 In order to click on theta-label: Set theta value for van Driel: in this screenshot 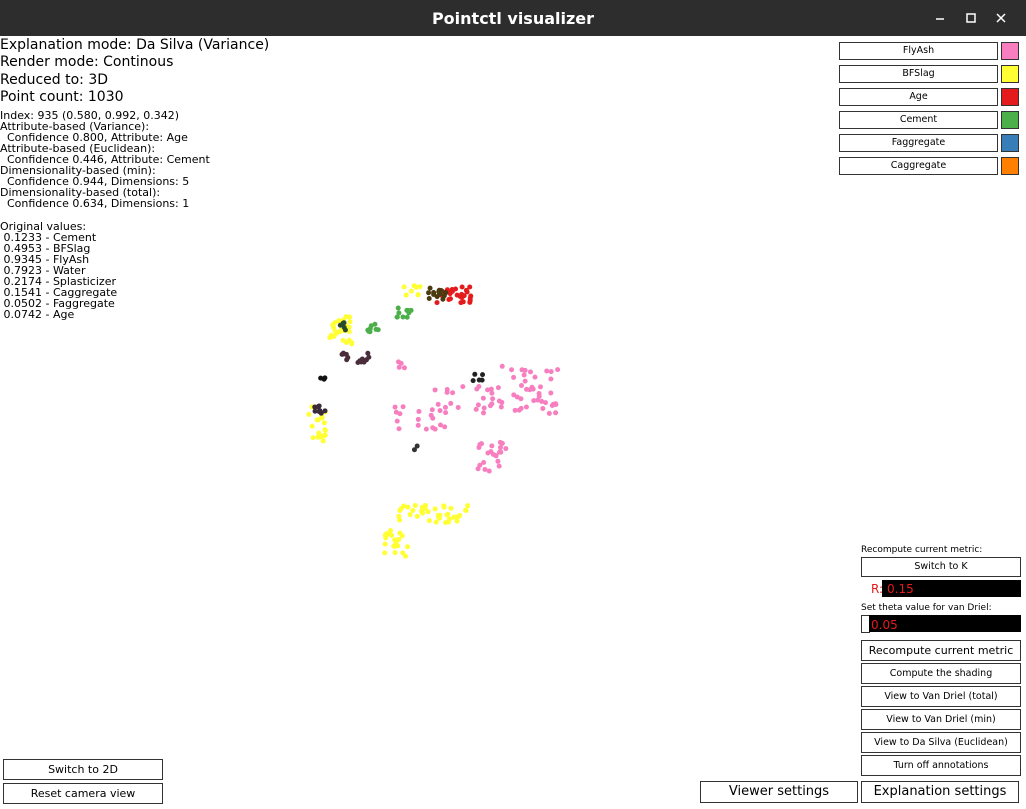, I will do `click(926, 608)`.